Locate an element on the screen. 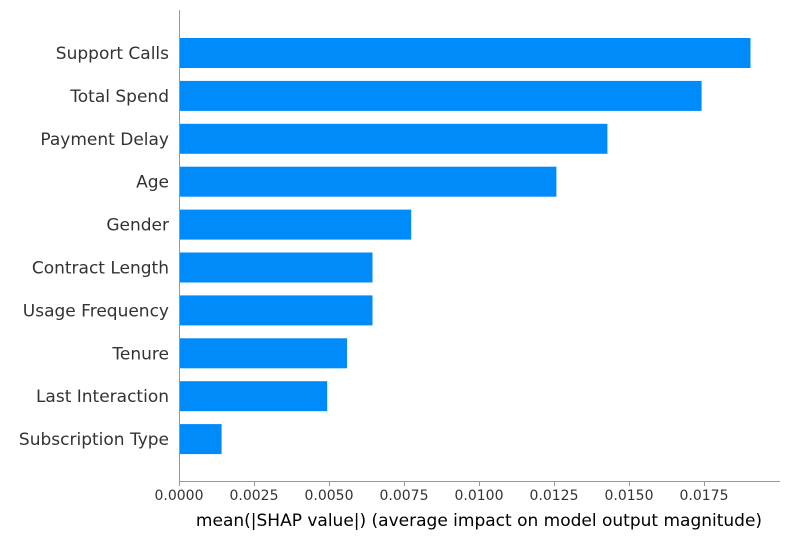 The height and width of the screenshot is (540, 790). bar-age is located at coordinates (368, 181).